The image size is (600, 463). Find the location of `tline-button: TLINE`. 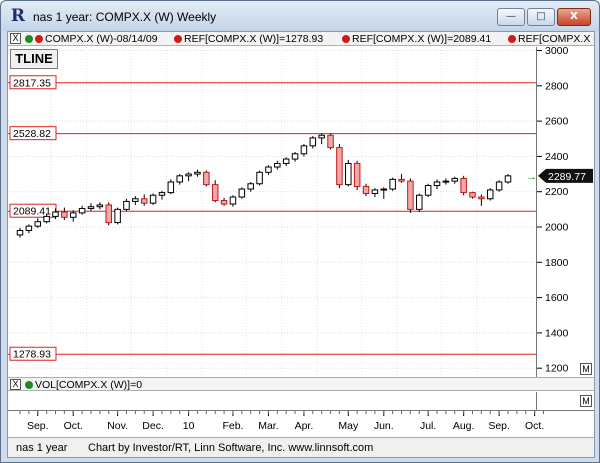

tline-button: TLINE is located at coordinates (34, 59).